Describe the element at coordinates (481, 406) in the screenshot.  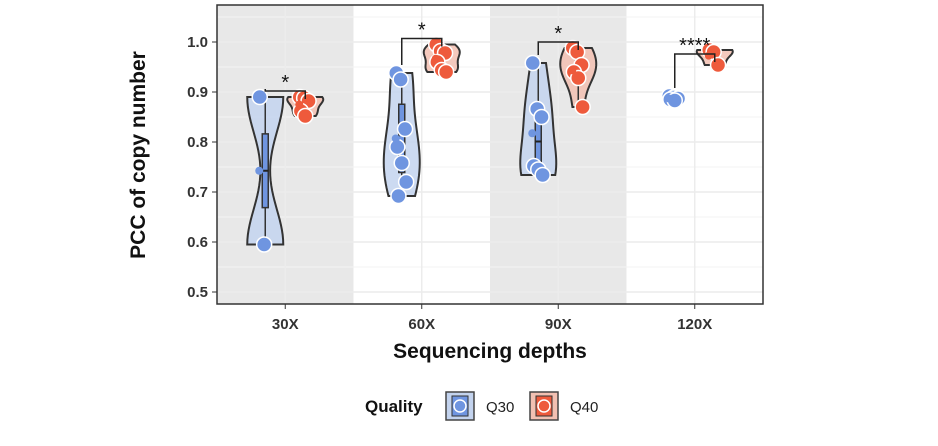
I see `legend: Quality Q30 Q40` at that location.